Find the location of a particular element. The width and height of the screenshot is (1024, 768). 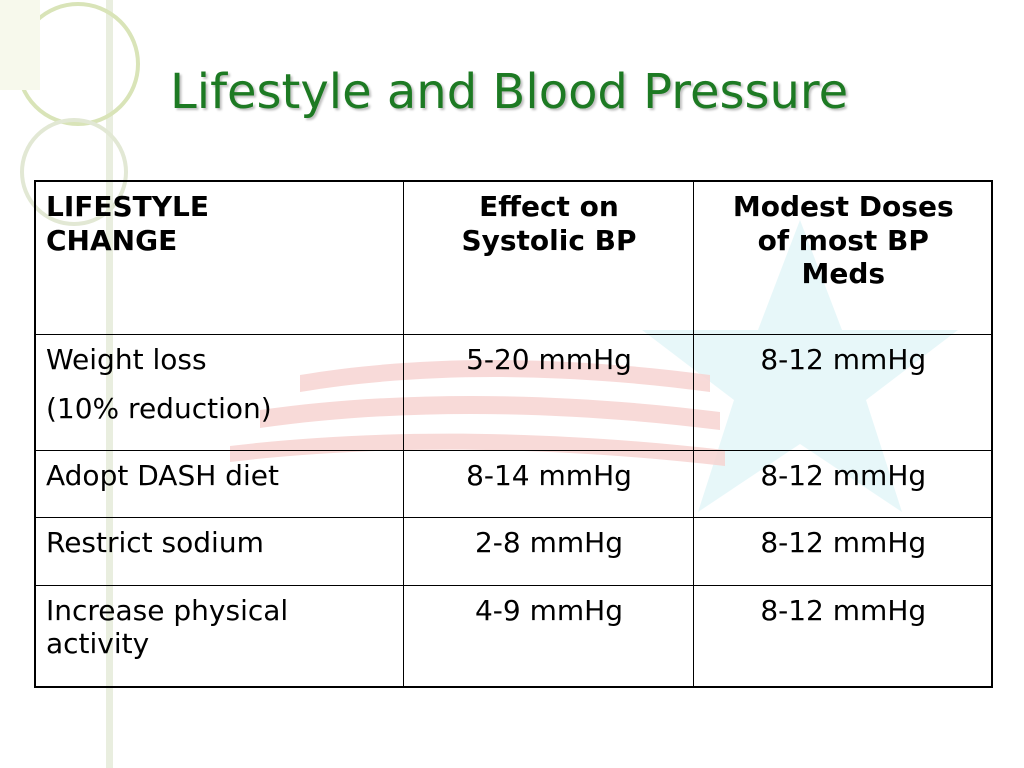

cell-effect-systolic: 2-8 mmHg is located at coordinates (548, 551).